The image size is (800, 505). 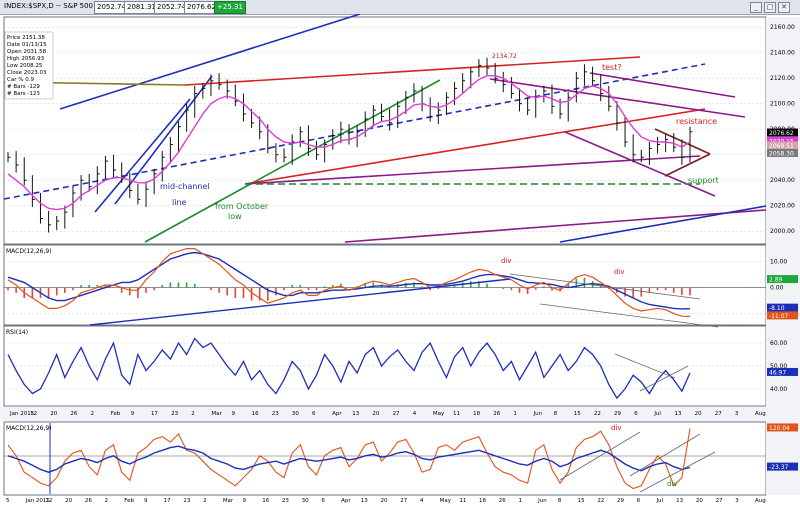 I want to click on rising-channel-upper, so click(x=163, y=140).